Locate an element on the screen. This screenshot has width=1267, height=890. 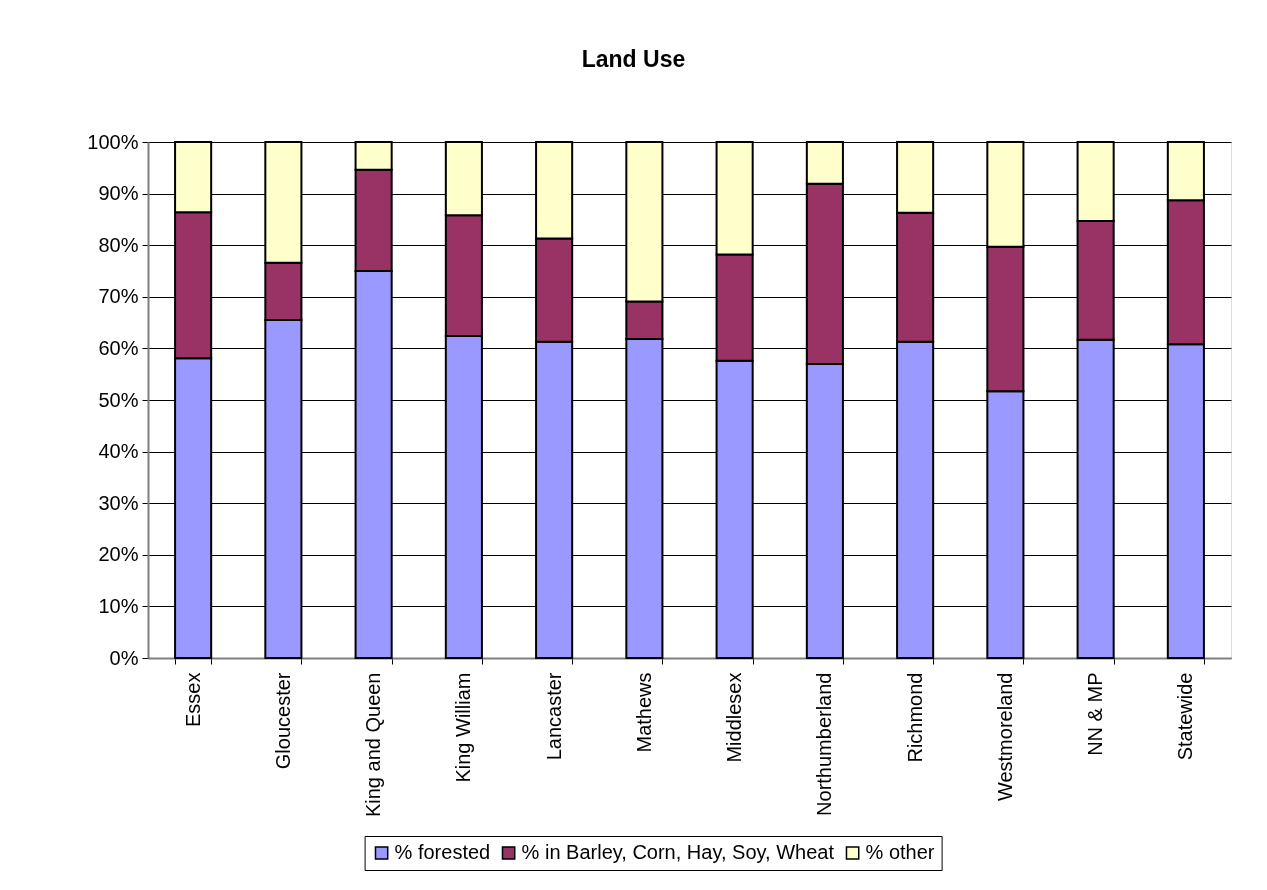
x-tick-label: Northumberland is located at coordinates (824, 744).